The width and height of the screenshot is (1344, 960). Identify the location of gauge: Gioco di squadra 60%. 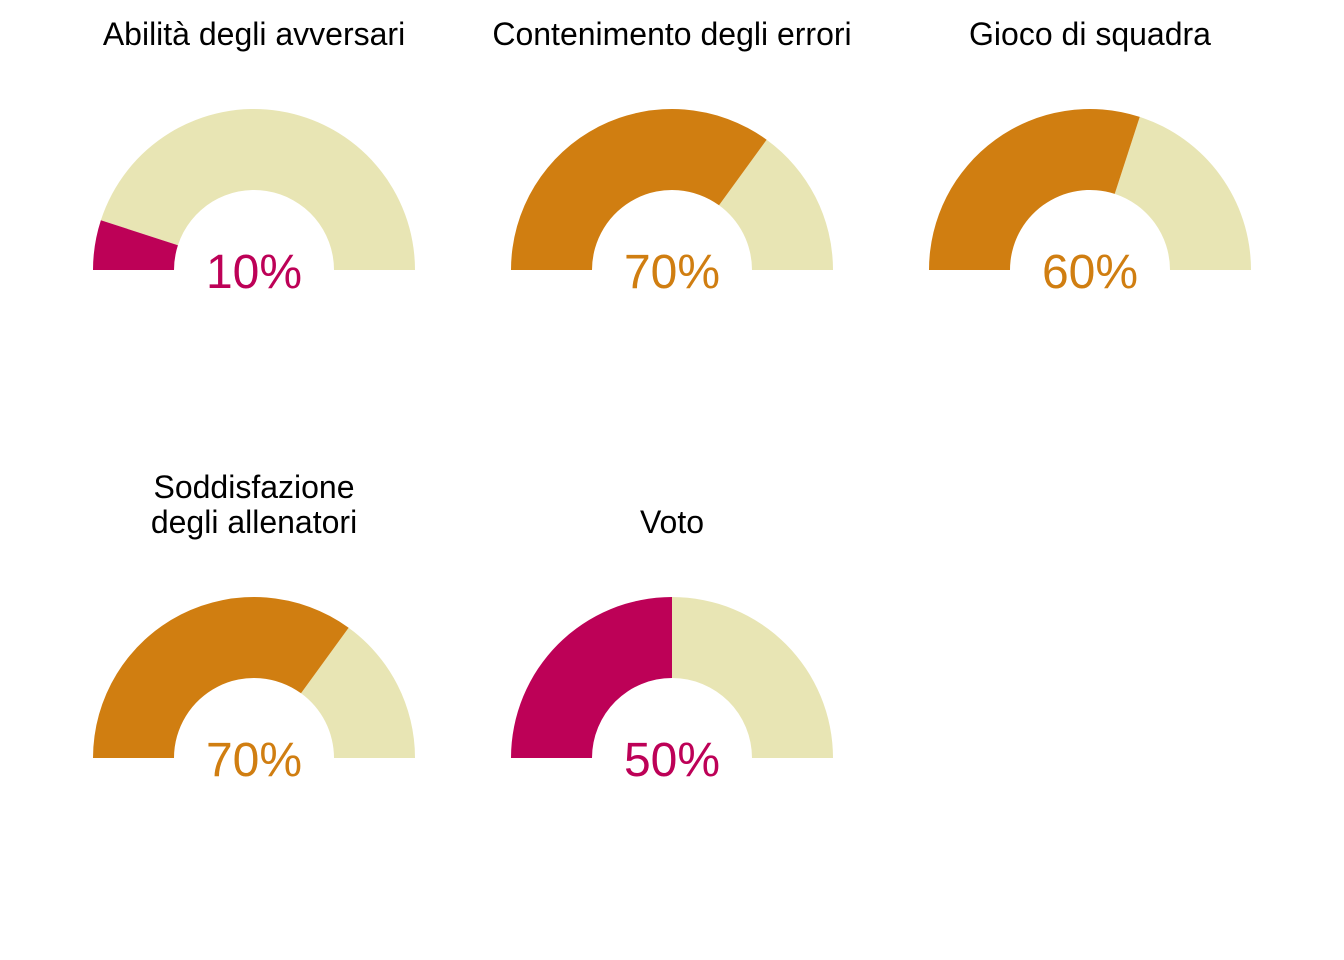
(1090, 157).